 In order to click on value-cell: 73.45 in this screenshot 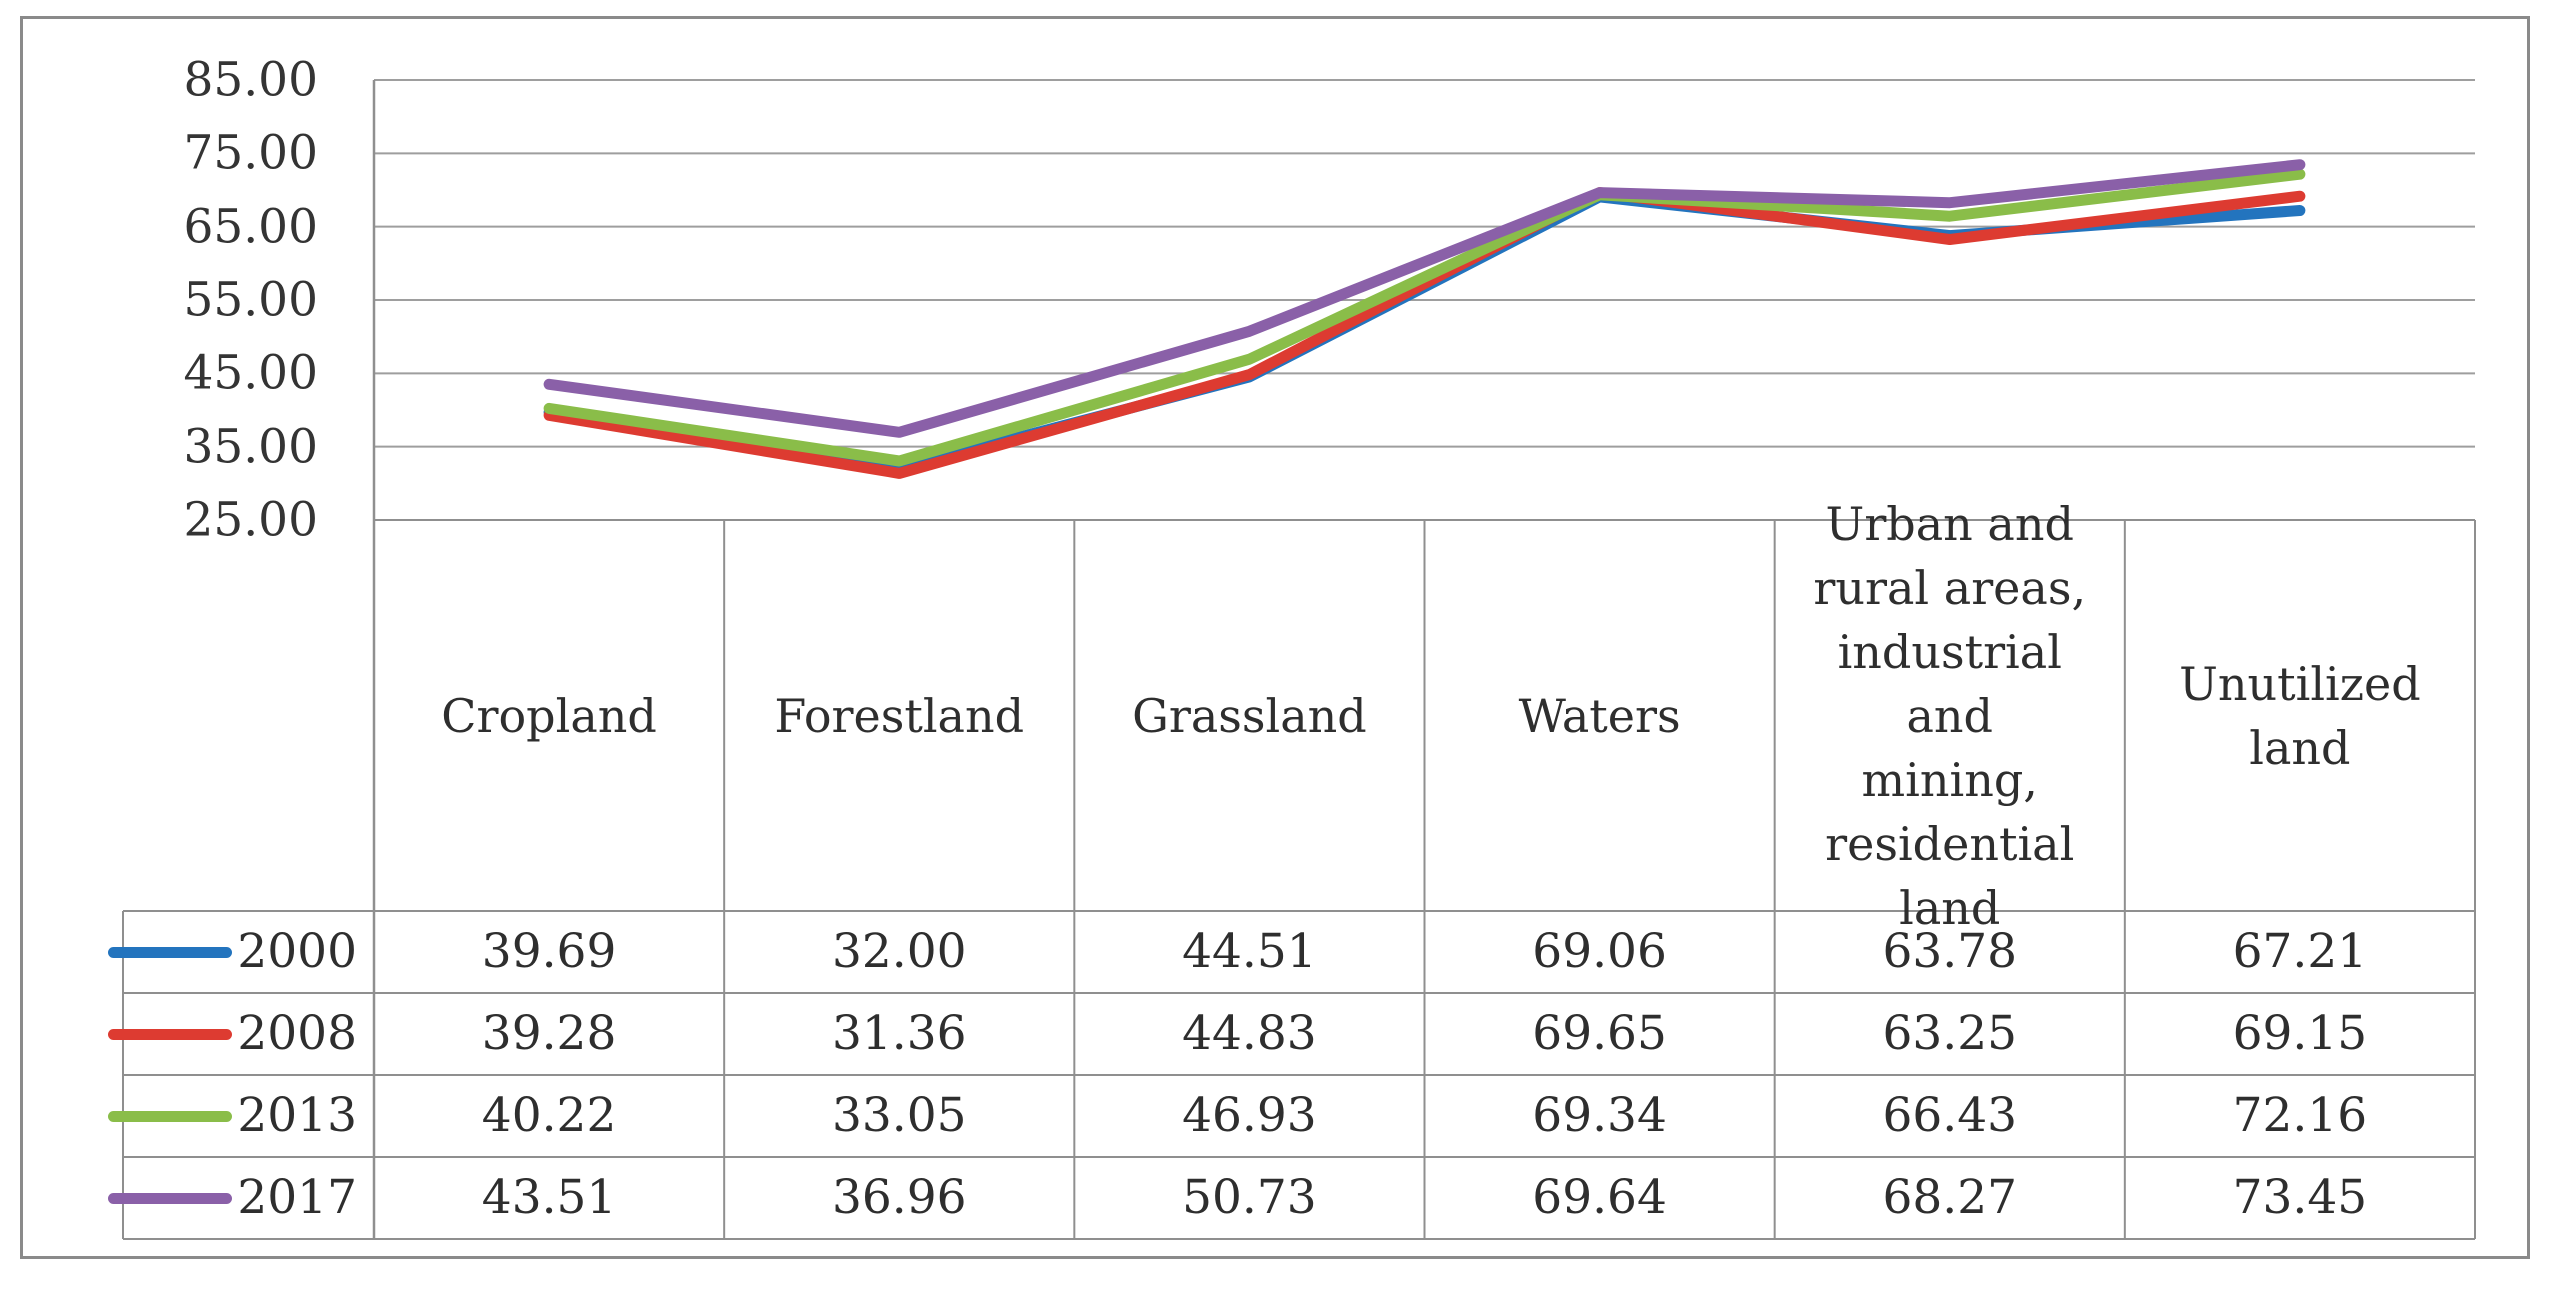, I will do `click(2300, 1197)`.